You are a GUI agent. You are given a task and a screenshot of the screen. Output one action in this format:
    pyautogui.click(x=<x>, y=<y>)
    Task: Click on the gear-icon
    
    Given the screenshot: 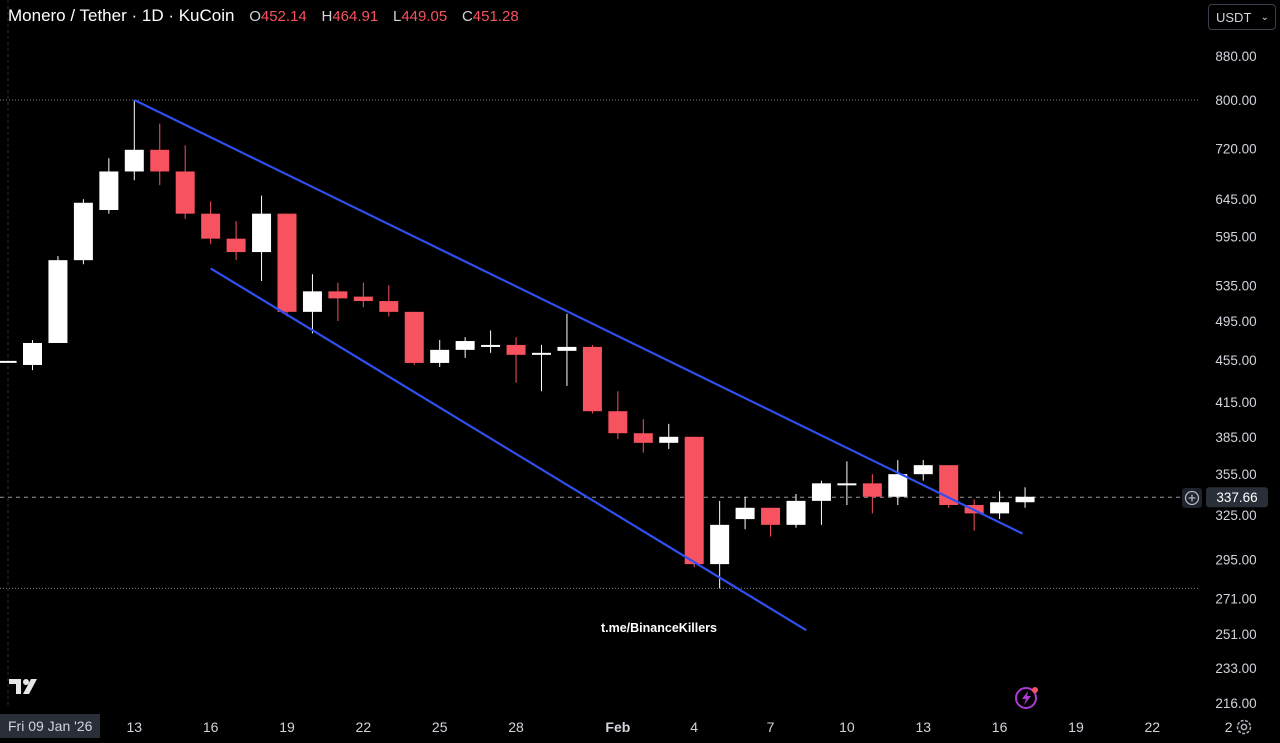 What is the action you would take?
    pyautogui.click(x=1244, y=729)
    